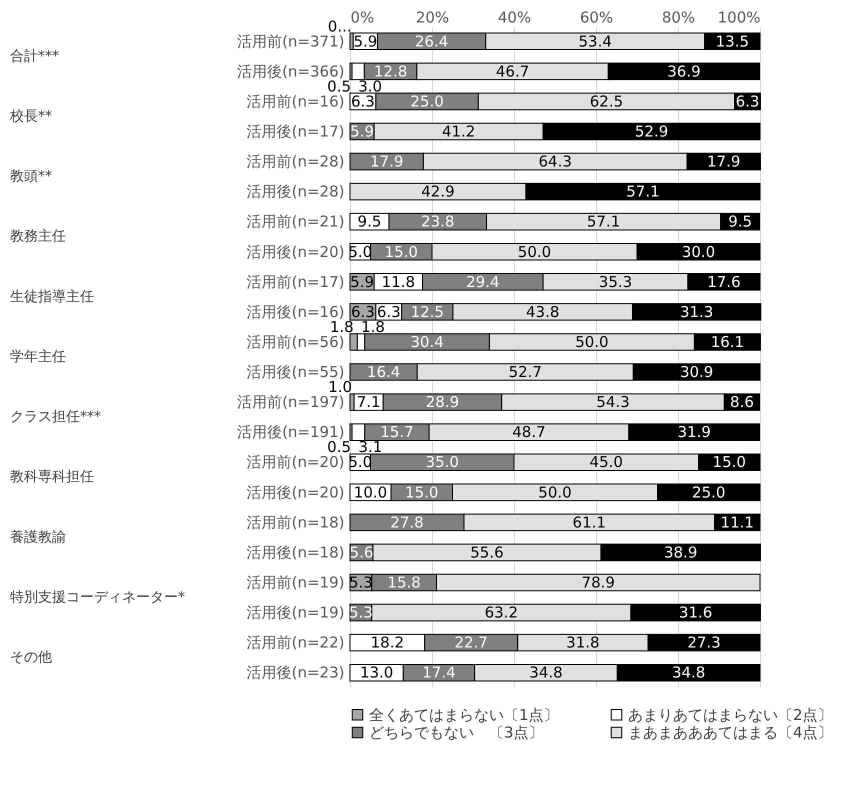  What do you see at coordinates (438, 191) in the screenshot?
I see `data-label: 42.9` at bounding box center [438, 191].